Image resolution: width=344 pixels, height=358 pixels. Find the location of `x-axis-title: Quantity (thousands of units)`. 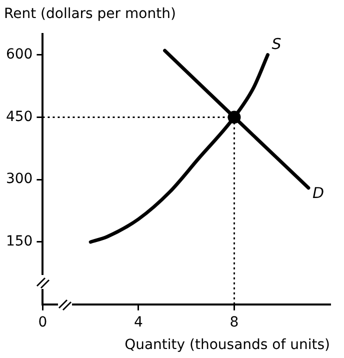

x-axis-title: Quantity (thousands of units) is located at coordinates (227, 345).